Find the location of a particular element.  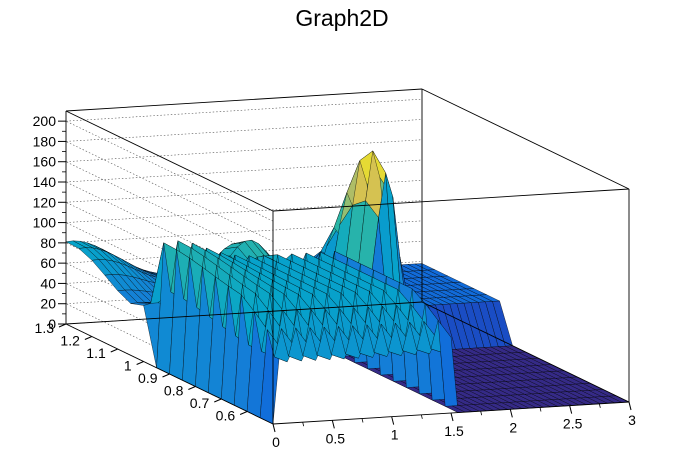

z-tick-label: 20 is located at coordinates (48, 304).